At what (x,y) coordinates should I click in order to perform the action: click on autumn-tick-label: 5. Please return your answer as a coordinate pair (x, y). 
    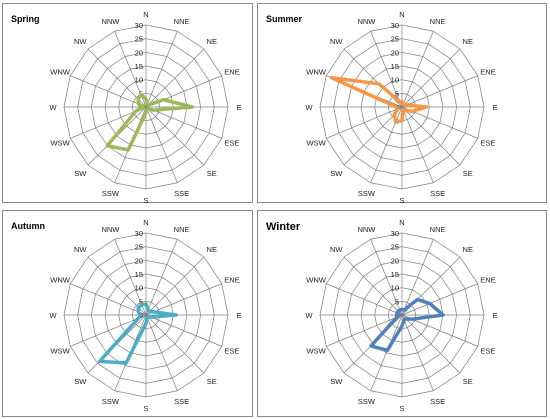
    Looking at the image, I should click on (141, 301).